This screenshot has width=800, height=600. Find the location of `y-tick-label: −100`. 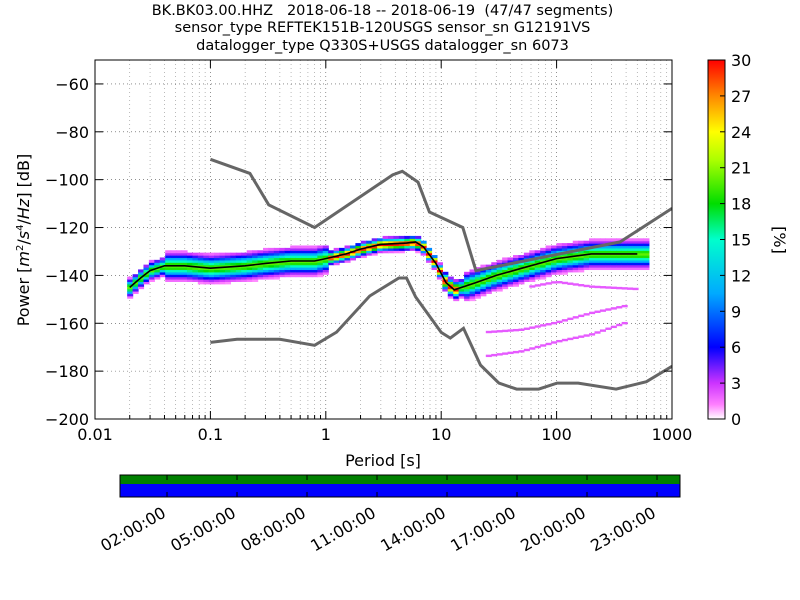

y-tick-label: −100 is located at coordinates (67, 180).